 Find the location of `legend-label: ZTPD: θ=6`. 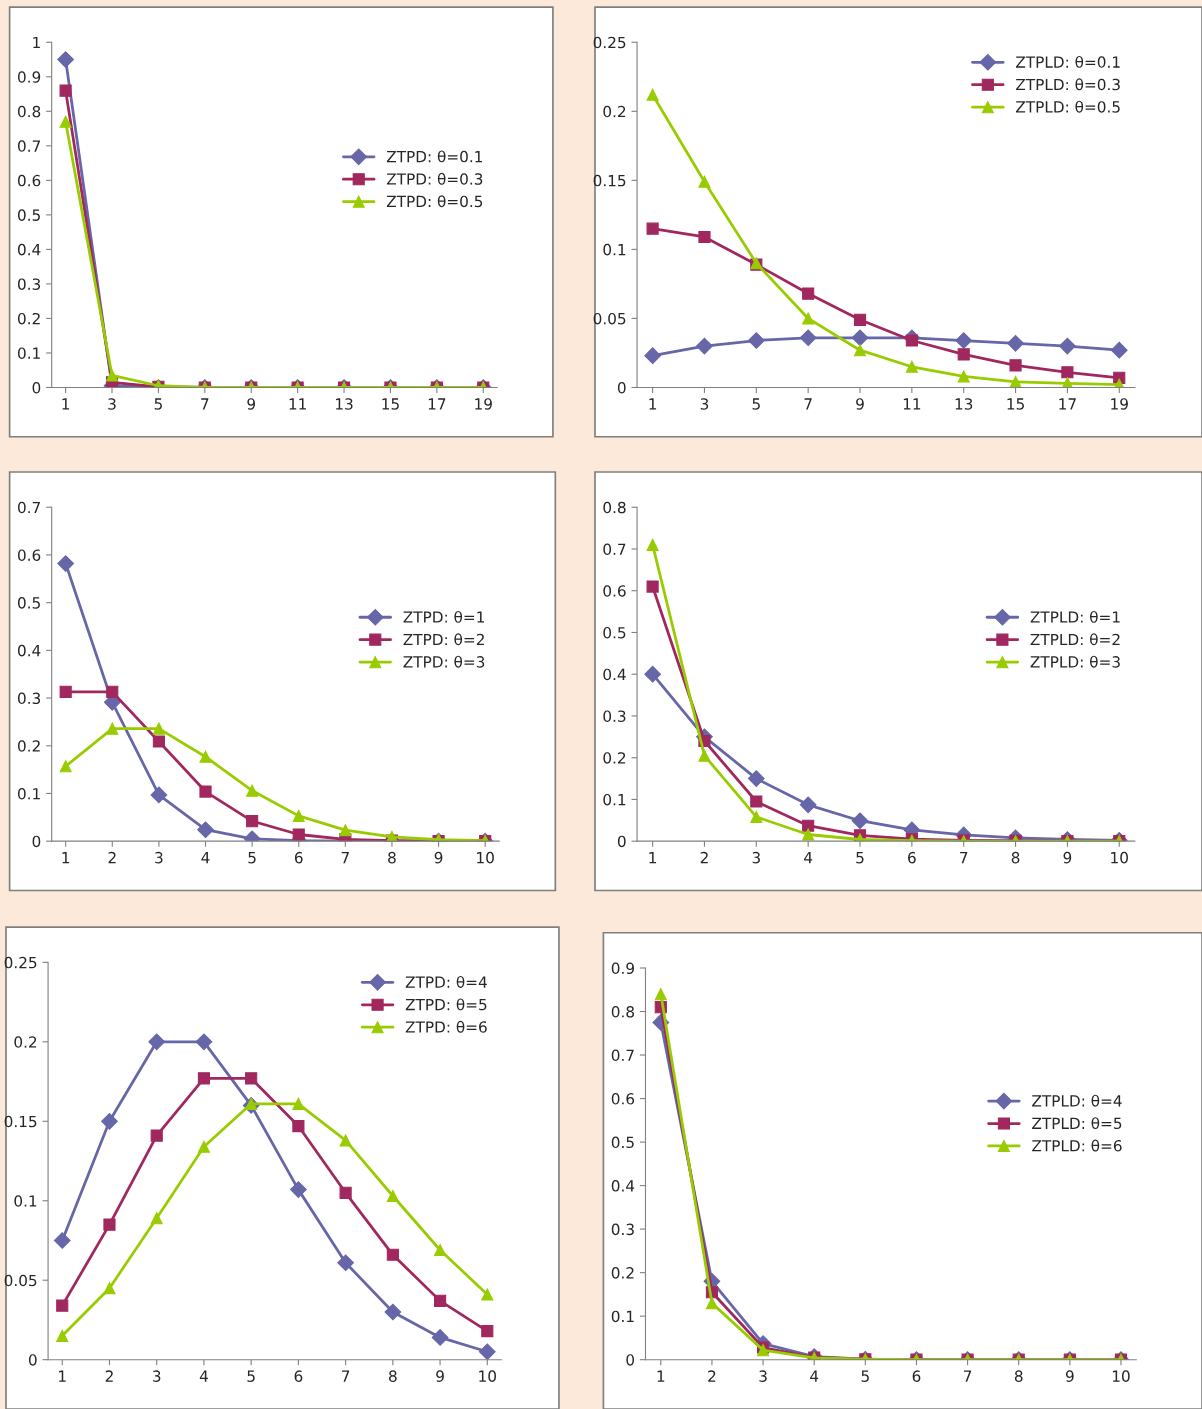

legend-label: ZTPD: θ=6 is located at coordinates (446, 1026).